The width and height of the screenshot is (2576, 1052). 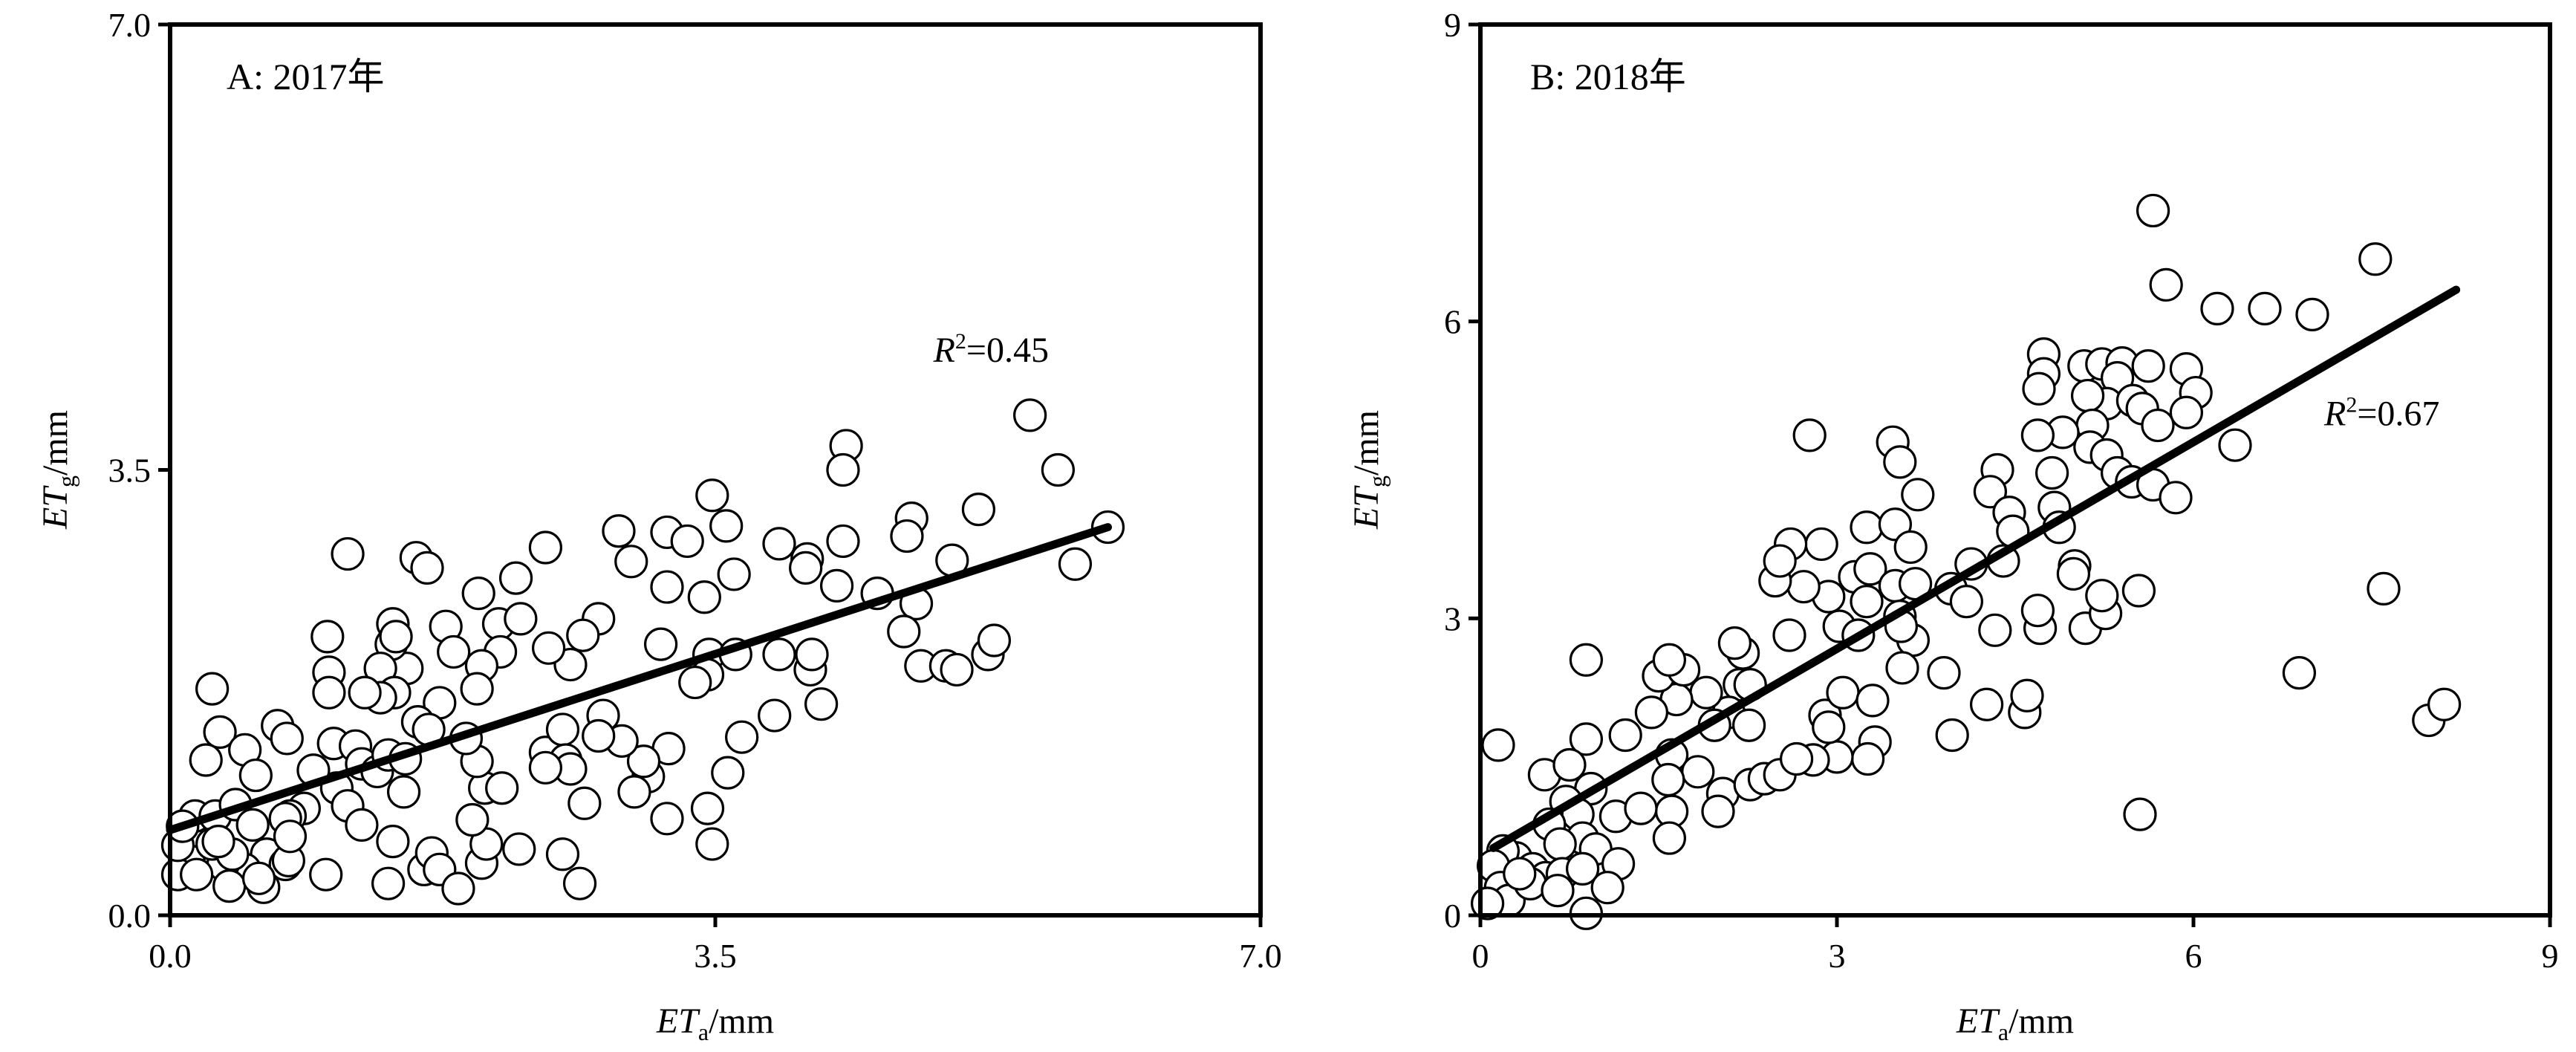 I want to click on panel-b-title: B: 2018年, so click(x=1608, y=76).